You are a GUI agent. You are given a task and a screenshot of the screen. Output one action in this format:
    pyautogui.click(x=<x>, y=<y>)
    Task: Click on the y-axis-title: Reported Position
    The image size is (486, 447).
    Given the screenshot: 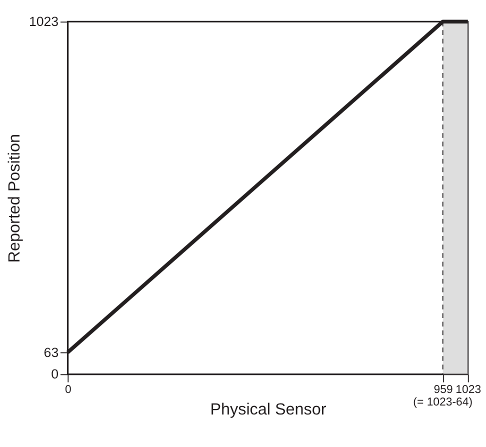 What is the action you would take?
    pyautogui.click(x=14, y=198)
    